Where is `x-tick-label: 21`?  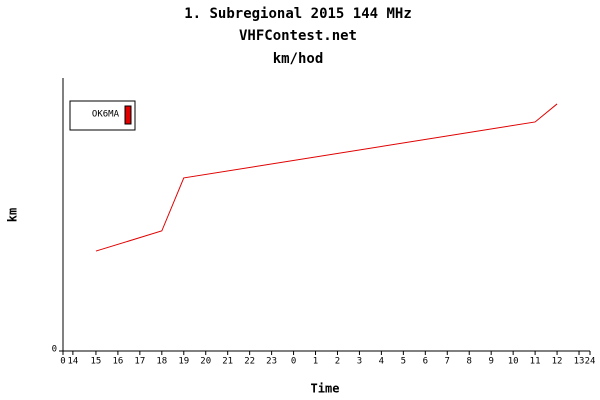 x-tick-label: 21 is located at coordinates (227, 362).